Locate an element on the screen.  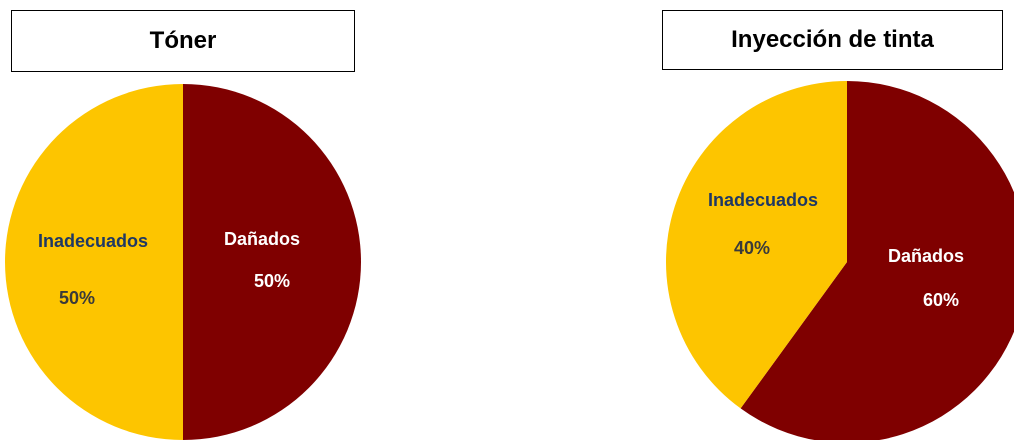
slice-percentage: 60% is located at coordinates (941, 300).